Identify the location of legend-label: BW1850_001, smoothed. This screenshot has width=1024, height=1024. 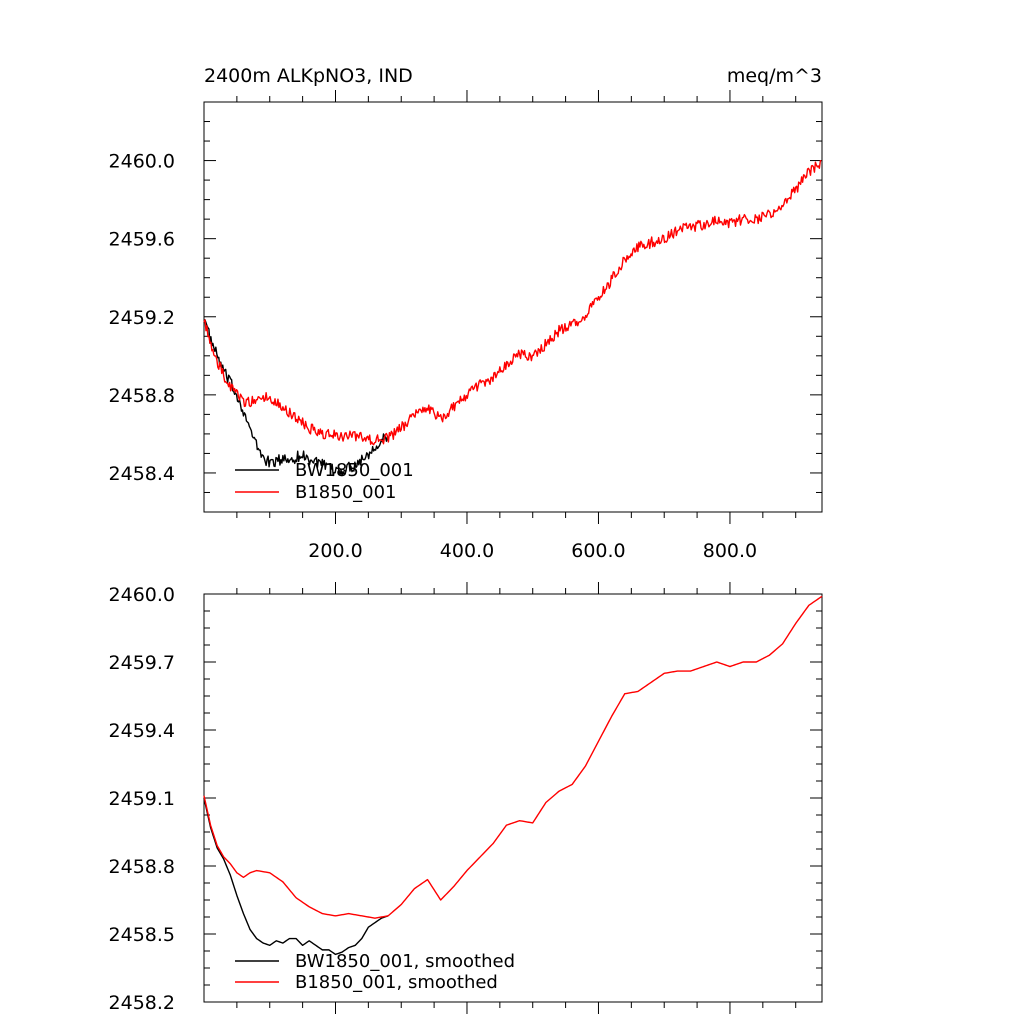
(405, 961).